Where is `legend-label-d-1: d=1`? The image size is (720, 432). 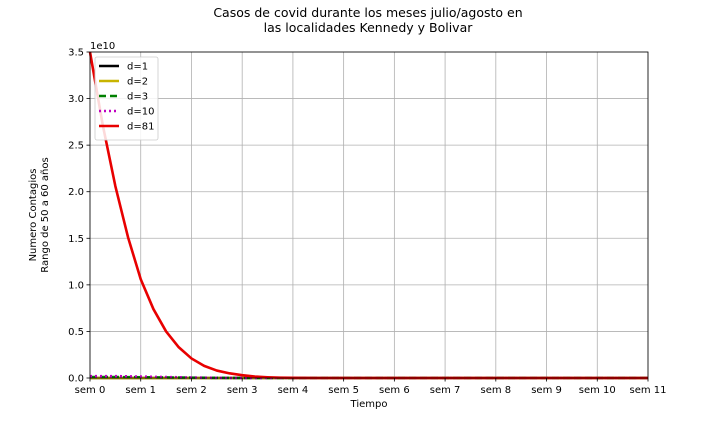 legend-label-d-1: d=1 is located at coordinates (137, 67).